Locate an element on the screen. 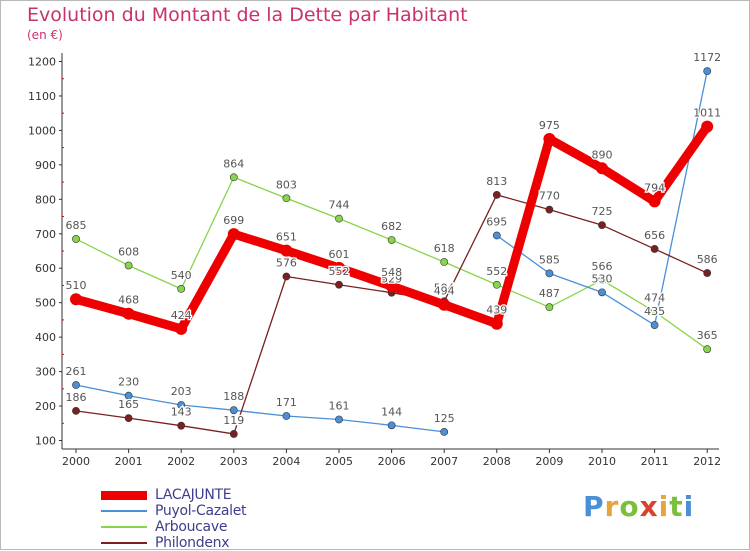 The height and width of the screenshot is (551, 750). legend-label-lacajunte: LACAJUNTE is located at coordinates (193, 495).